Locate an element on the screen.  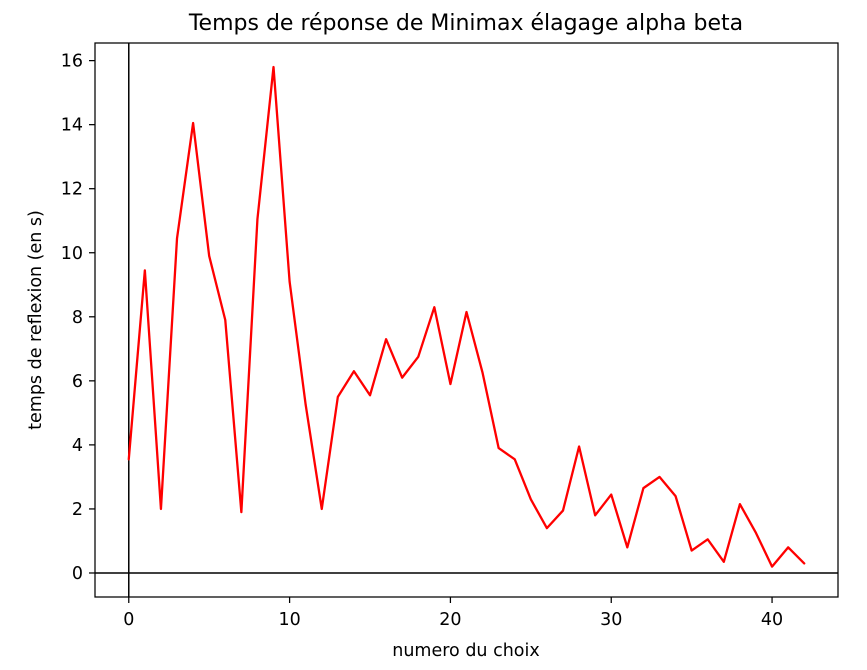
x-axis: 0 10 20 30 40 is located at coordinates (453, 613).